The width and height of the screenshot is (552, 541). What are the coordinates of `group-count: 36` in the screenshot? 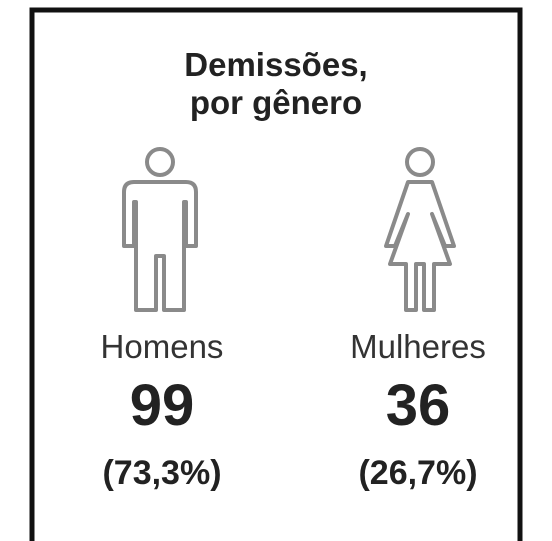 It's located at (418, 405).